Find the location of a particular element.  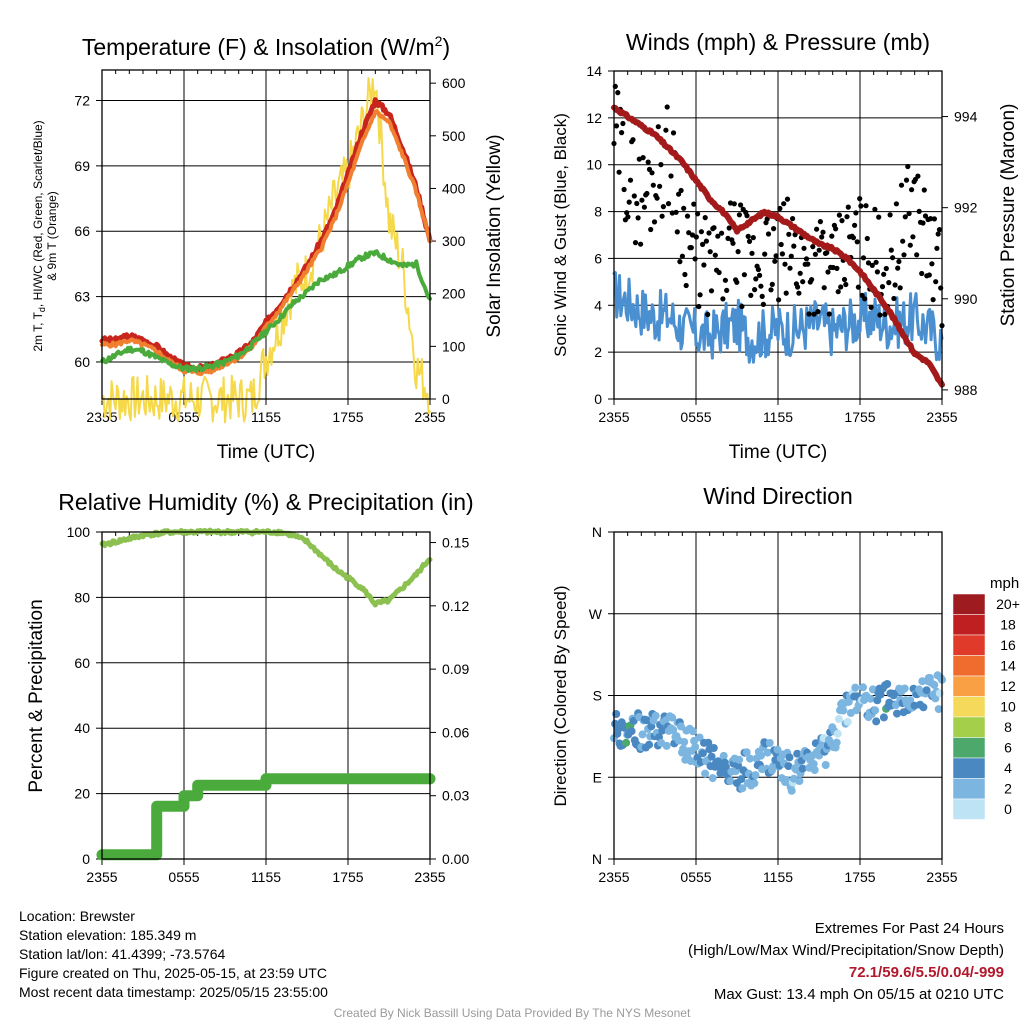

direction-ytick-label: W is located at coordinates (596, 614).